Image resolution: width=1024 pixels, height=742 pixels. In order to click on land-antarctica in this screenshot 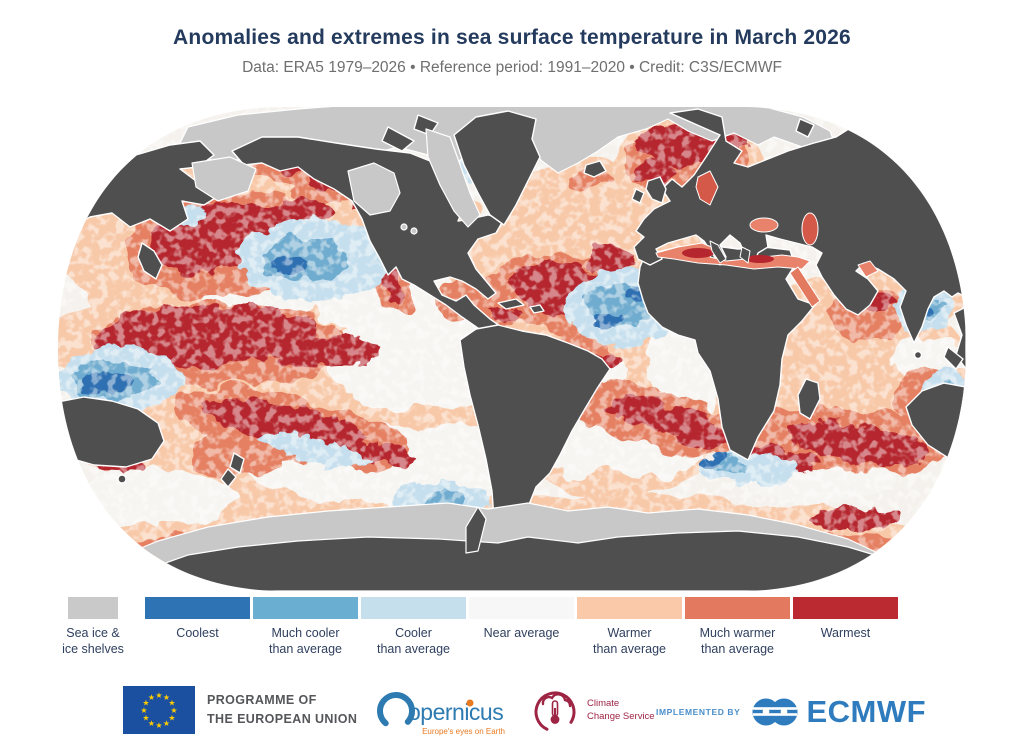, I will do `click(527, 548)`.